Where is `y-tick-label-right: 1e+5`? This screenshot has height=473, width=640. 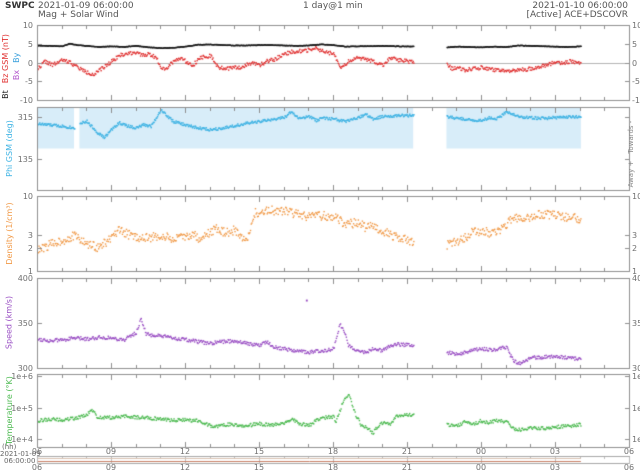 y-tick-label-right: 1e+5 is located at coordinates (636, 408).